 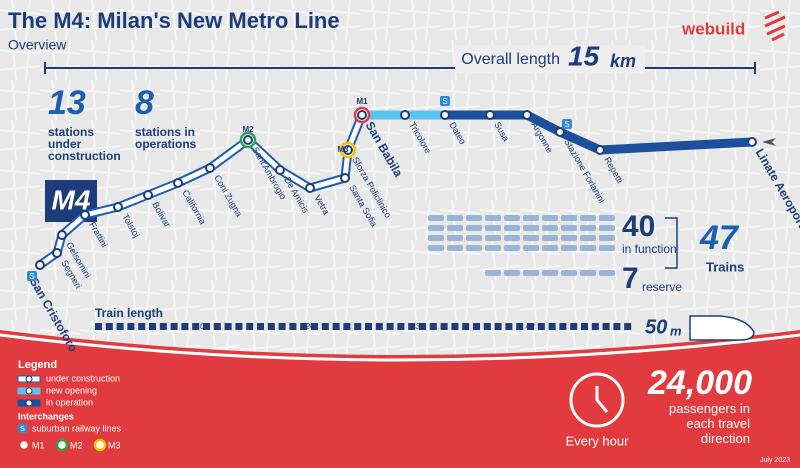 I want to click on legend-label: under construction, so click(x=83, y=378).